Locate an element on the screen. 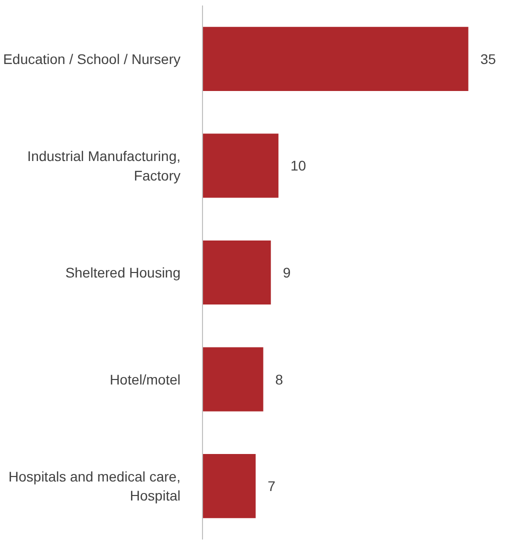  data-label: 7 is located at coordinates (272, 486).